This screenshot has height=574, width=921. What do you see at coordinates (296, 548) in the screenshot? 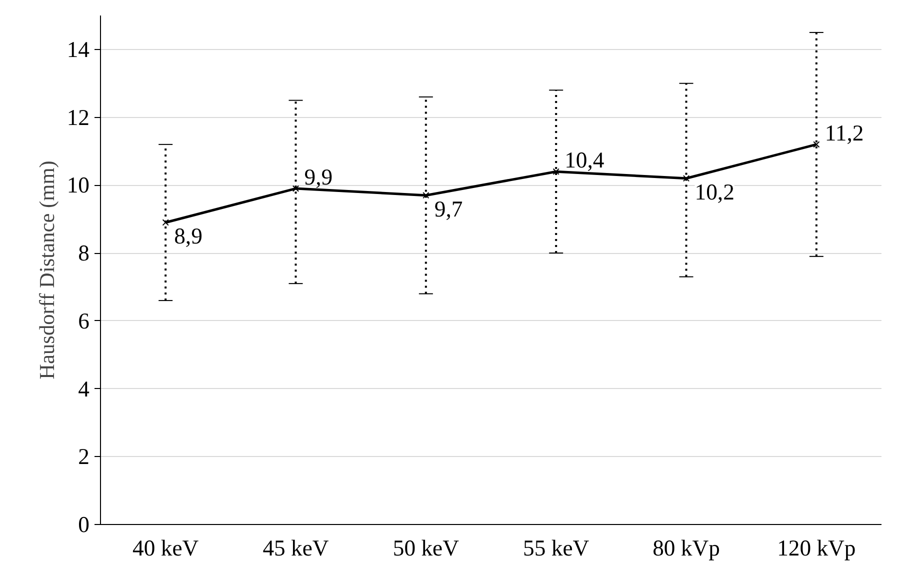
I see `x-tick-label: 45 keV` at bounding box center [296, 548].